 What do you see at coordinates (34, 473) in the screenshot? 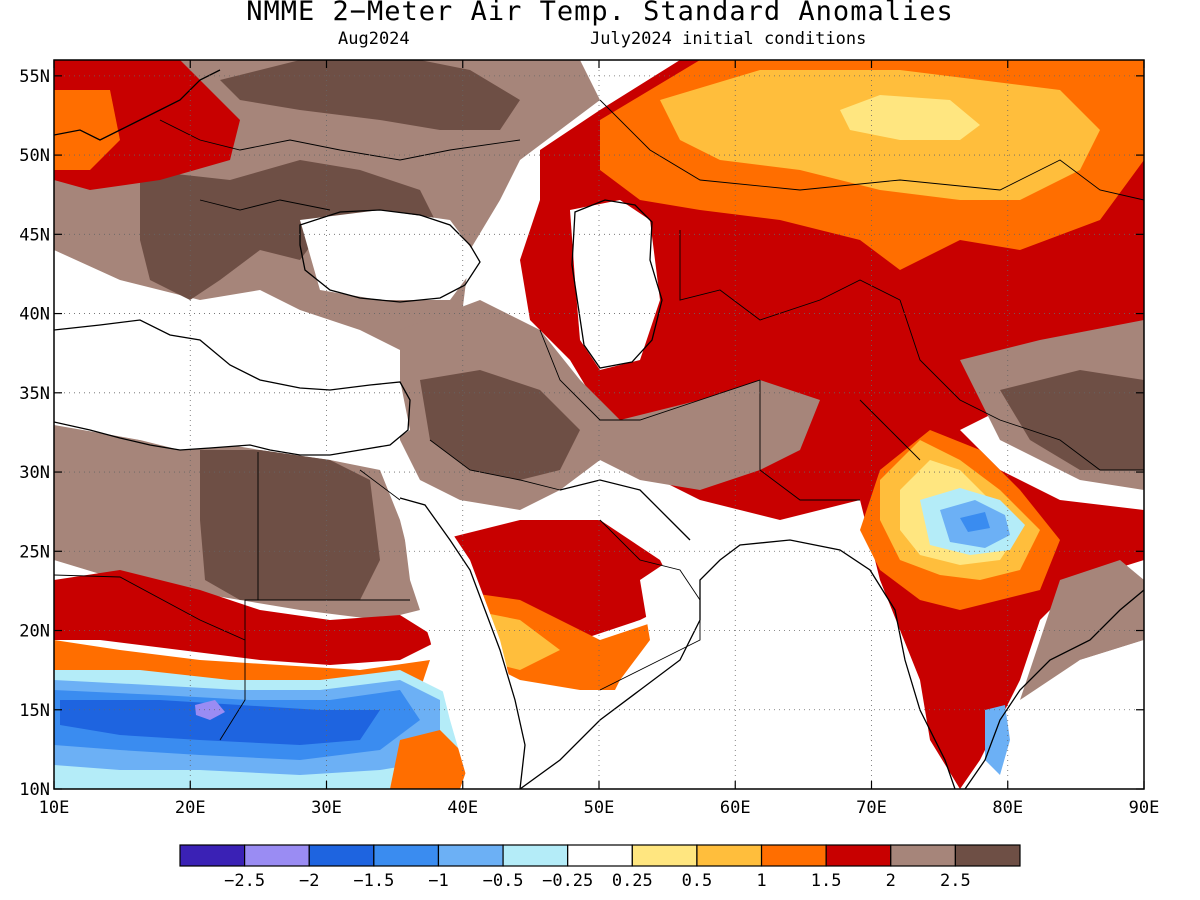
I see `y-tick-label: 30N` at bounding box center [34, 473].